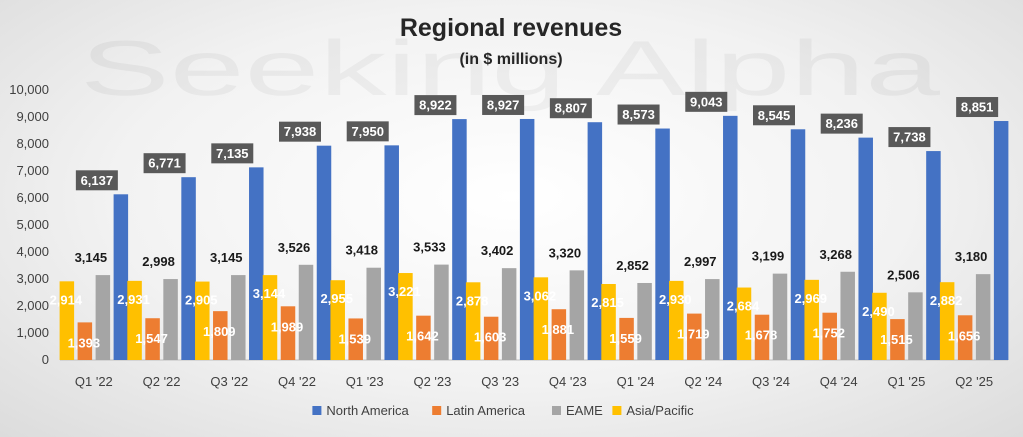  What do you see at coordinates (404, 291) in the screenshot?
I see `label-asia-pacific: 3,221` at bounding box center [404, 291].